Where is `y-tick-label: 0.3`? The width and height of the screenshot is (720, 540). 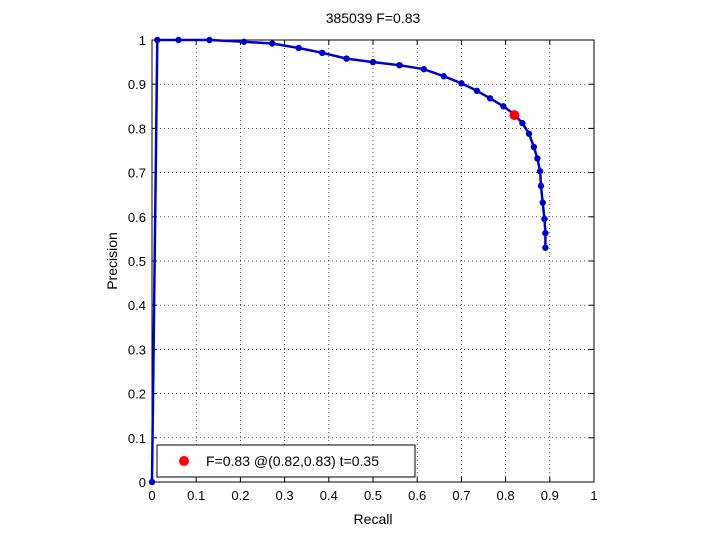 y-tick-label: 0.3 is located at coordinates (137, 349).